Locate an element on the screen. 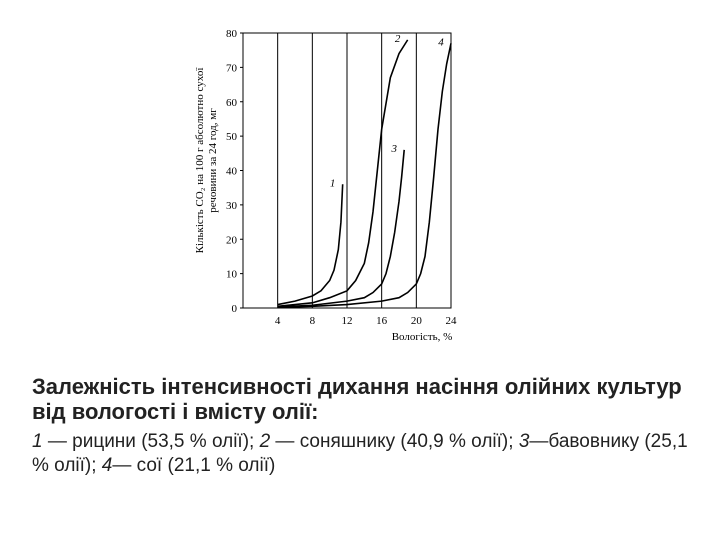 This screenshot has width=720, height=540. caption-number: 4 is located at coordinates (107, 465).